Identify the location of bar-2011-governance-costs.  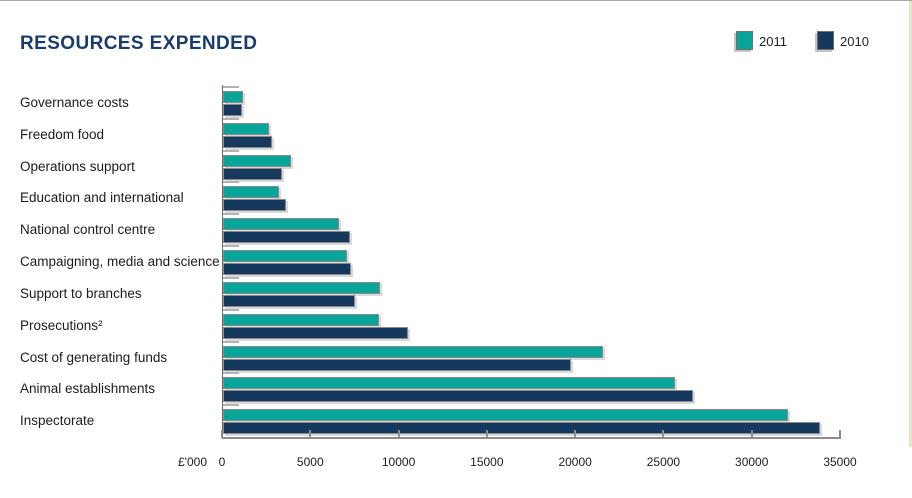
(233, 97).